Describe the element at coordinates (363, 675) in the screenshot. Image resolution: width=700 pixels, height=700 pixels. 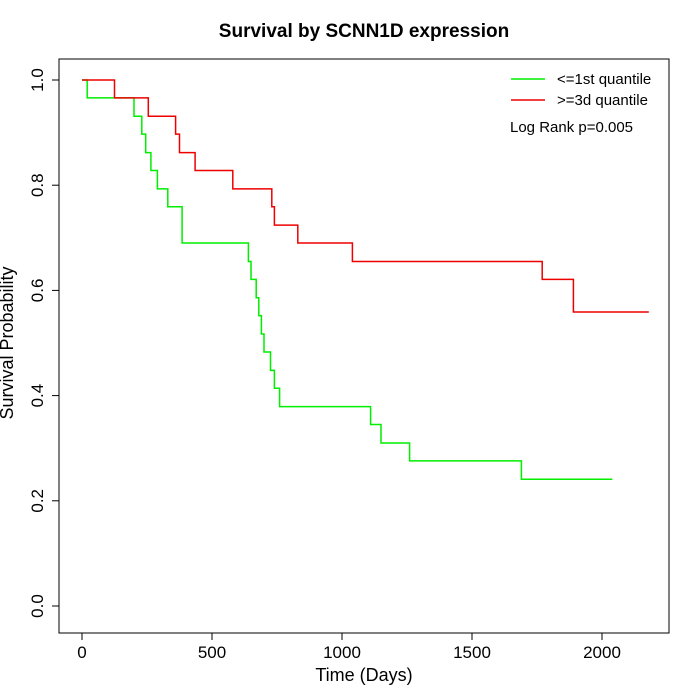
I see `x-axis-label: Time (Days)` at that location.